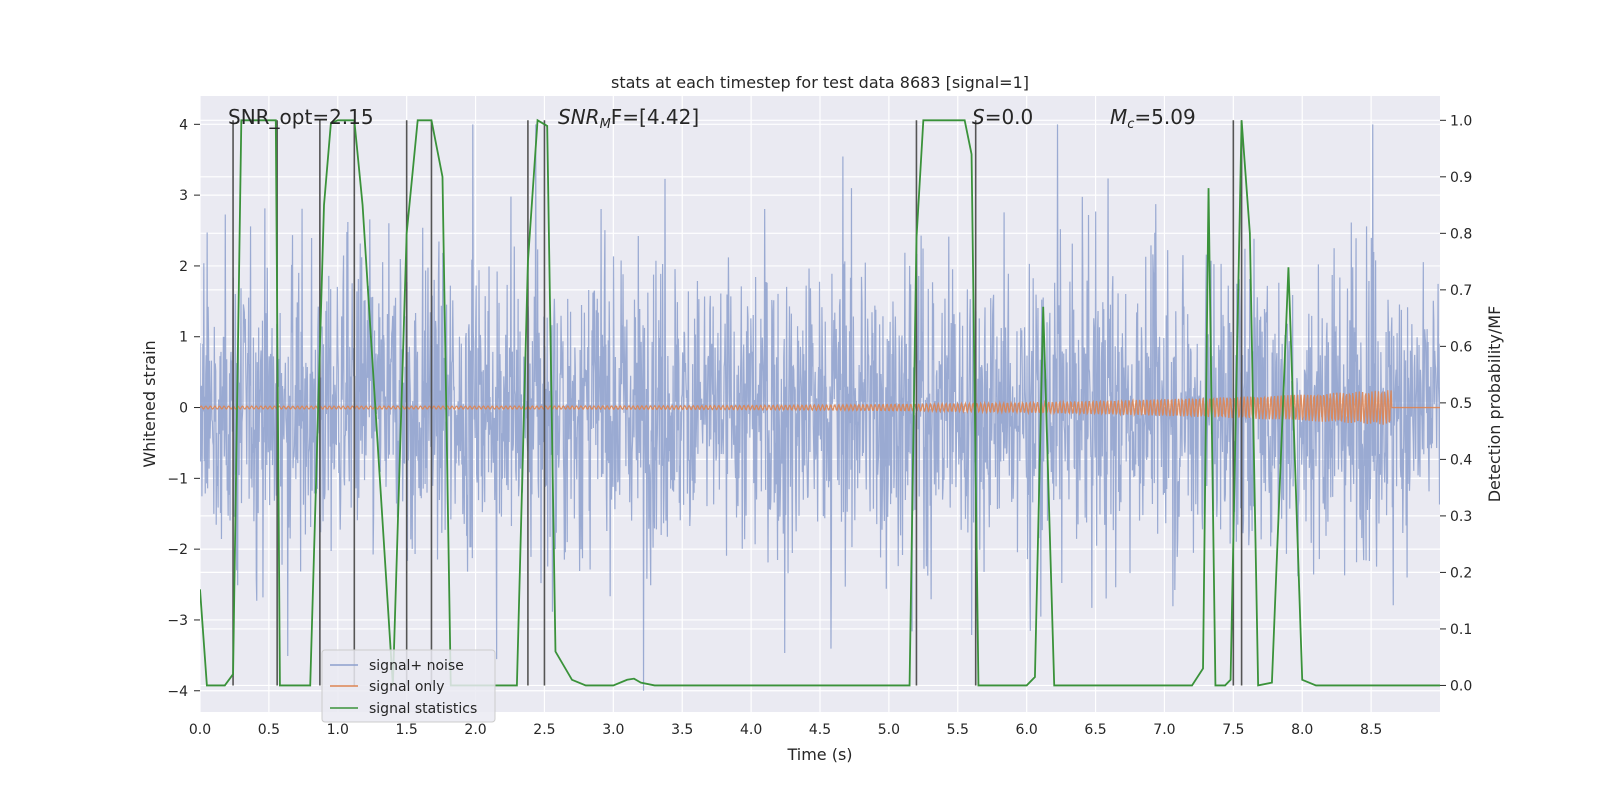  Describe the element at coordinates (269, 730) in the screenshot. I see `x-tick-label: 0.5` at that location.